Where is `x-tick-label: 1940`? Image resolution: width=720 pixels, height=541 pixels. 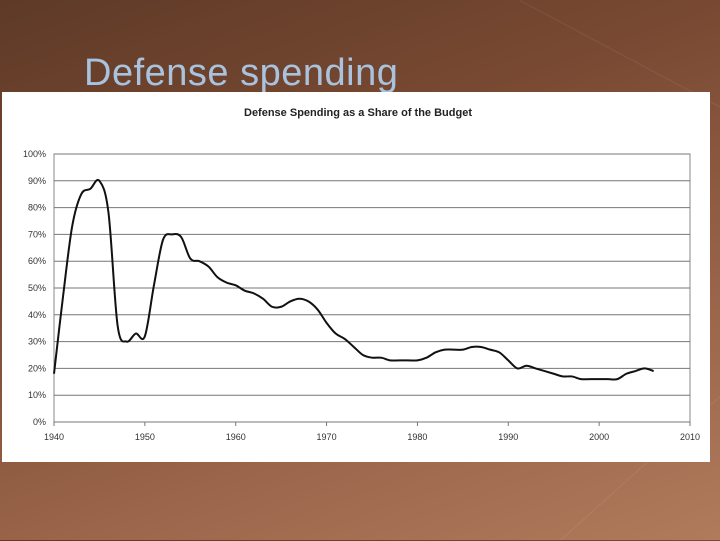
x-tick-label: 1940 is located at coordinates (54, 437).